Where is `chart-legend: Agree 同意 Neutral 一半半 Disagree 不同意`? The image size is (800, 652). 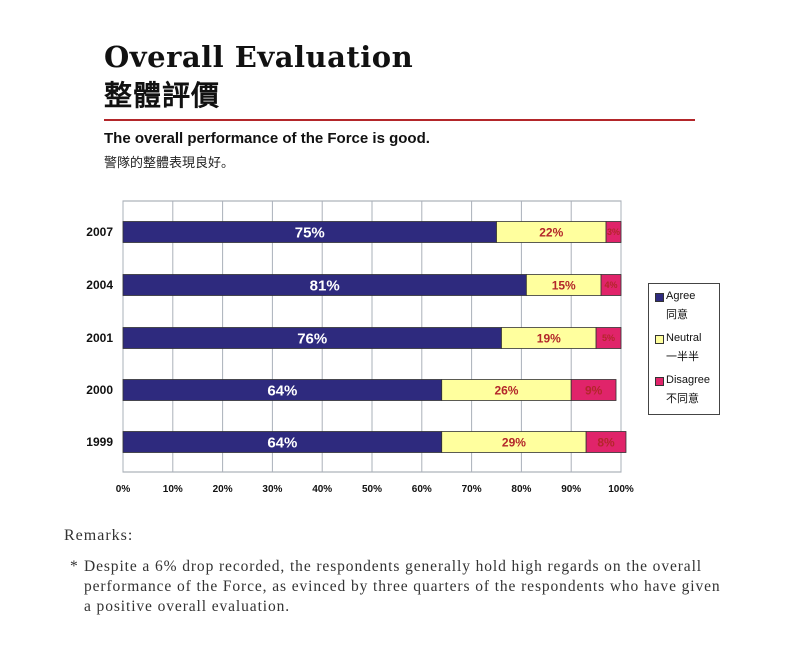 chart-legend: Agree 同意 Neutral 一半半 Disagree 不同意 is located at coordinates (684, 349).